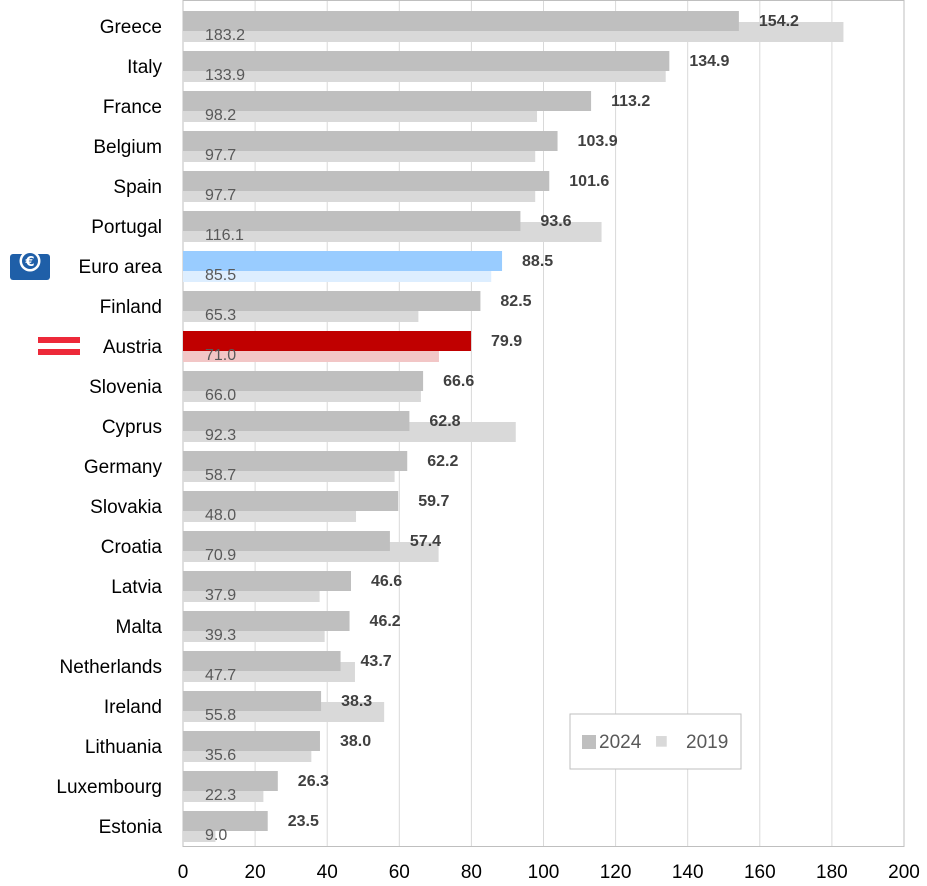 The width and height of the screenshot is (927, 886). Describe the element at coordinates (707, 742) in the screenshot. I see `legend-label-2019: 2019` at that location.